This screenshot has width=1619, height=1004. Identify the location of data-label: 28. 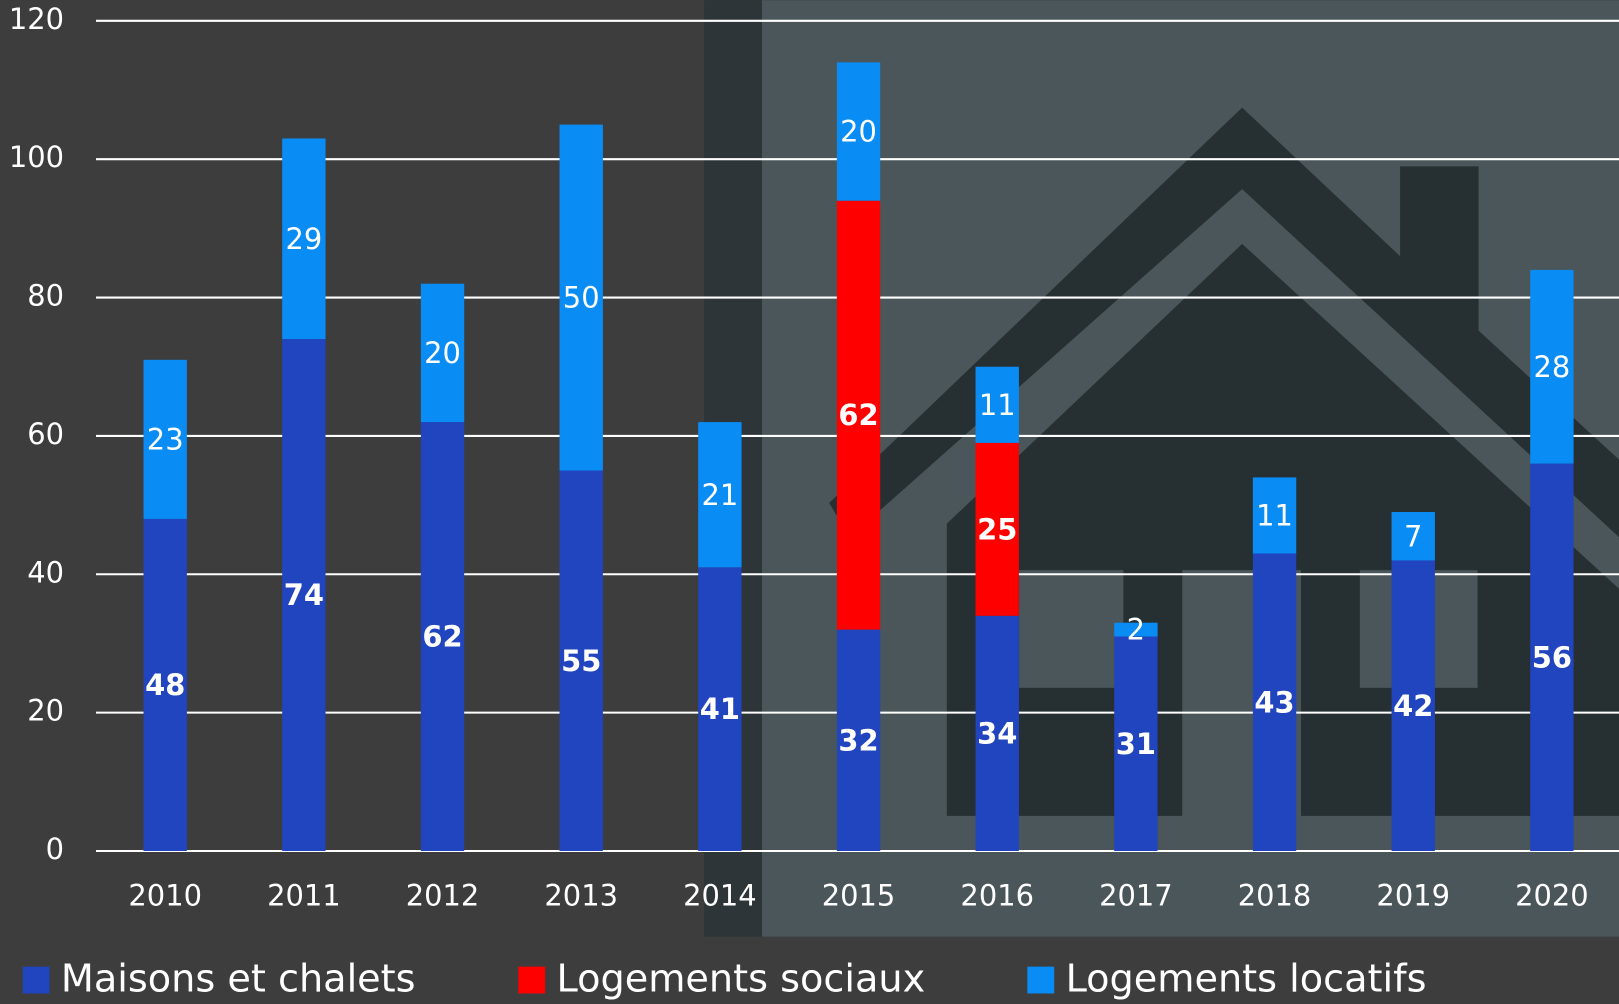
(1551, 367).